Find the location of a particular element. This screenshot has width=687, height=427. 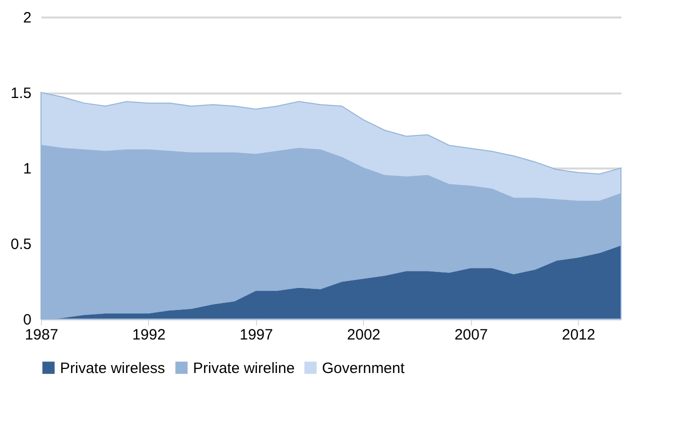

x-tick-label: 1987 is located at coordinates (41, 335).